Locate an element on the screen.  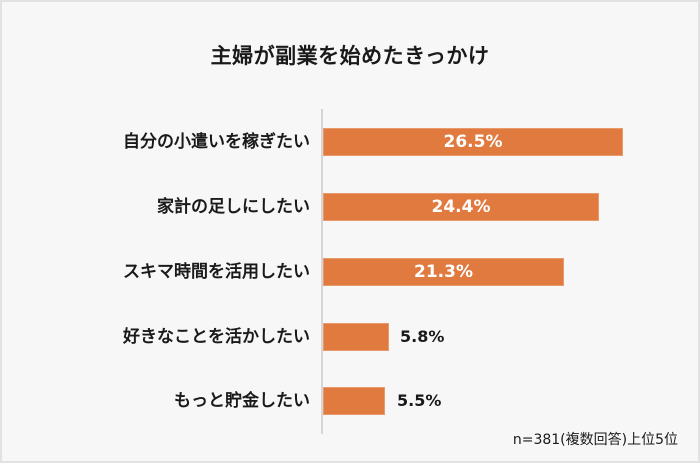
value-label: 5.8% is located at coordinates (422, 336).